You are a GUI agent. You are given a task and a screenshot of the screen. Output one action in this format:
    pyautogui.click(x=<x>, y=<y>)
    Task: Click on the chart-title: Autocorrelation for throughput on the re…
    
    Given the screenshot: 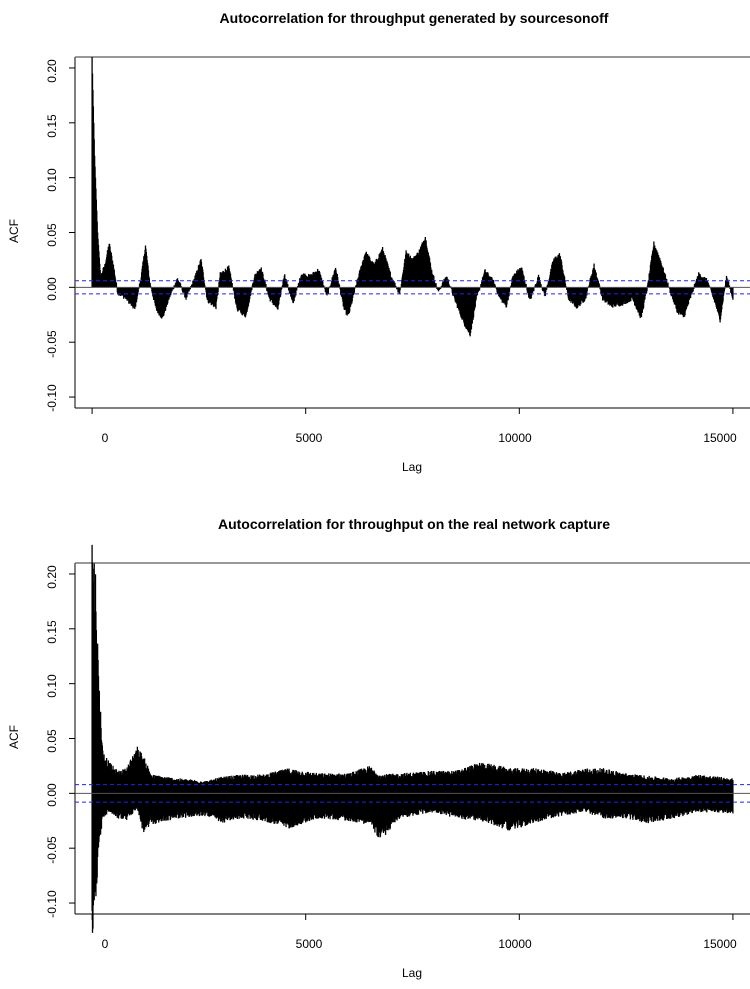 What is the action you would take?
    pyautogui.click(x=414, y=524)
    